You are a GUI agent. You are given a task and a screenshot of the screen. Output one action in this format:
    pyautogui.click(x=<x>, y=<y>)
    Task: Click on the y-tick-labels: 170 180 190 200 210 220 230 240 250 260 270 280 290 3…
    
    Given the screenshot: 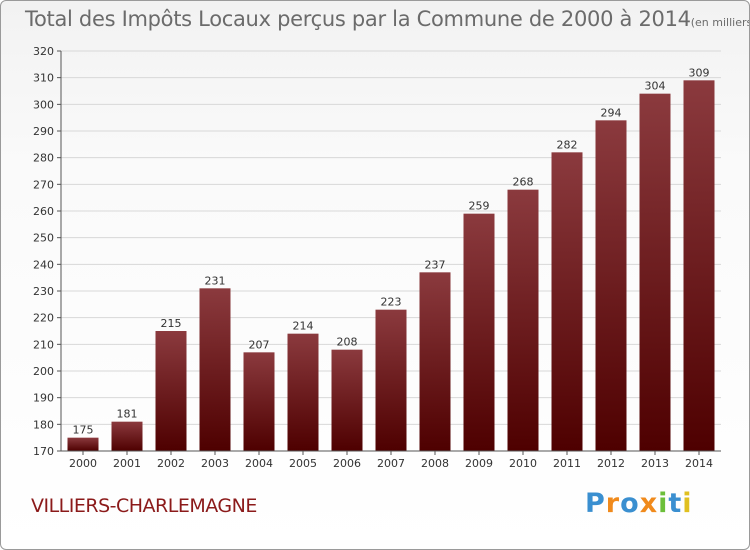 What is the action you would take?
    pyautogui.click(x=47, y=251)
    